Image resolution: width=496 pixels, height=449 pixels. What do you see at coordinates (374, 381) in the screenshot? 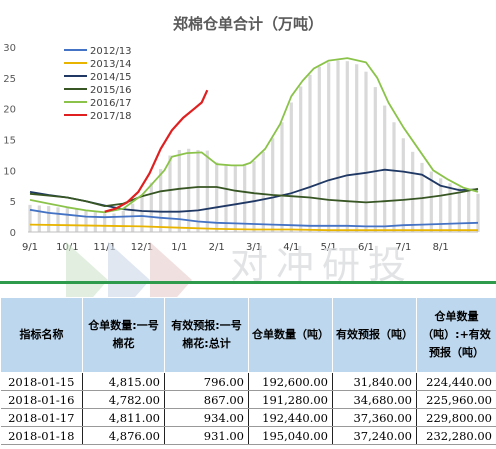
I see `cell-forecast-tons: 31,840.00` at bounding box center [374, 381].